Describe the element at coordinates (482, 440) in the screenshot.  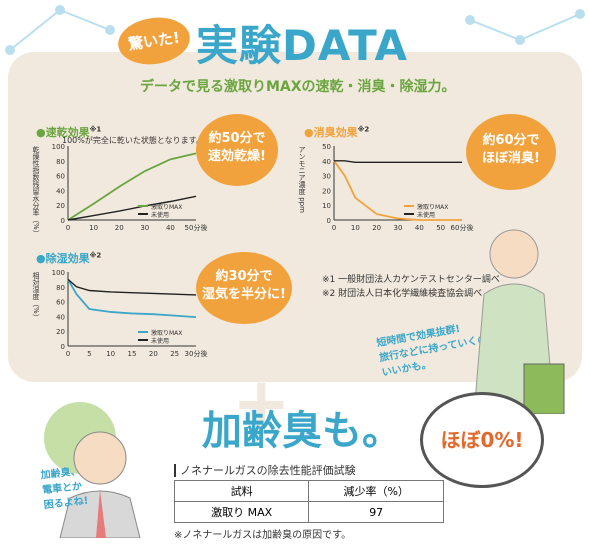
I see `near-zero-bubble: ほぼ0%!` at that location.